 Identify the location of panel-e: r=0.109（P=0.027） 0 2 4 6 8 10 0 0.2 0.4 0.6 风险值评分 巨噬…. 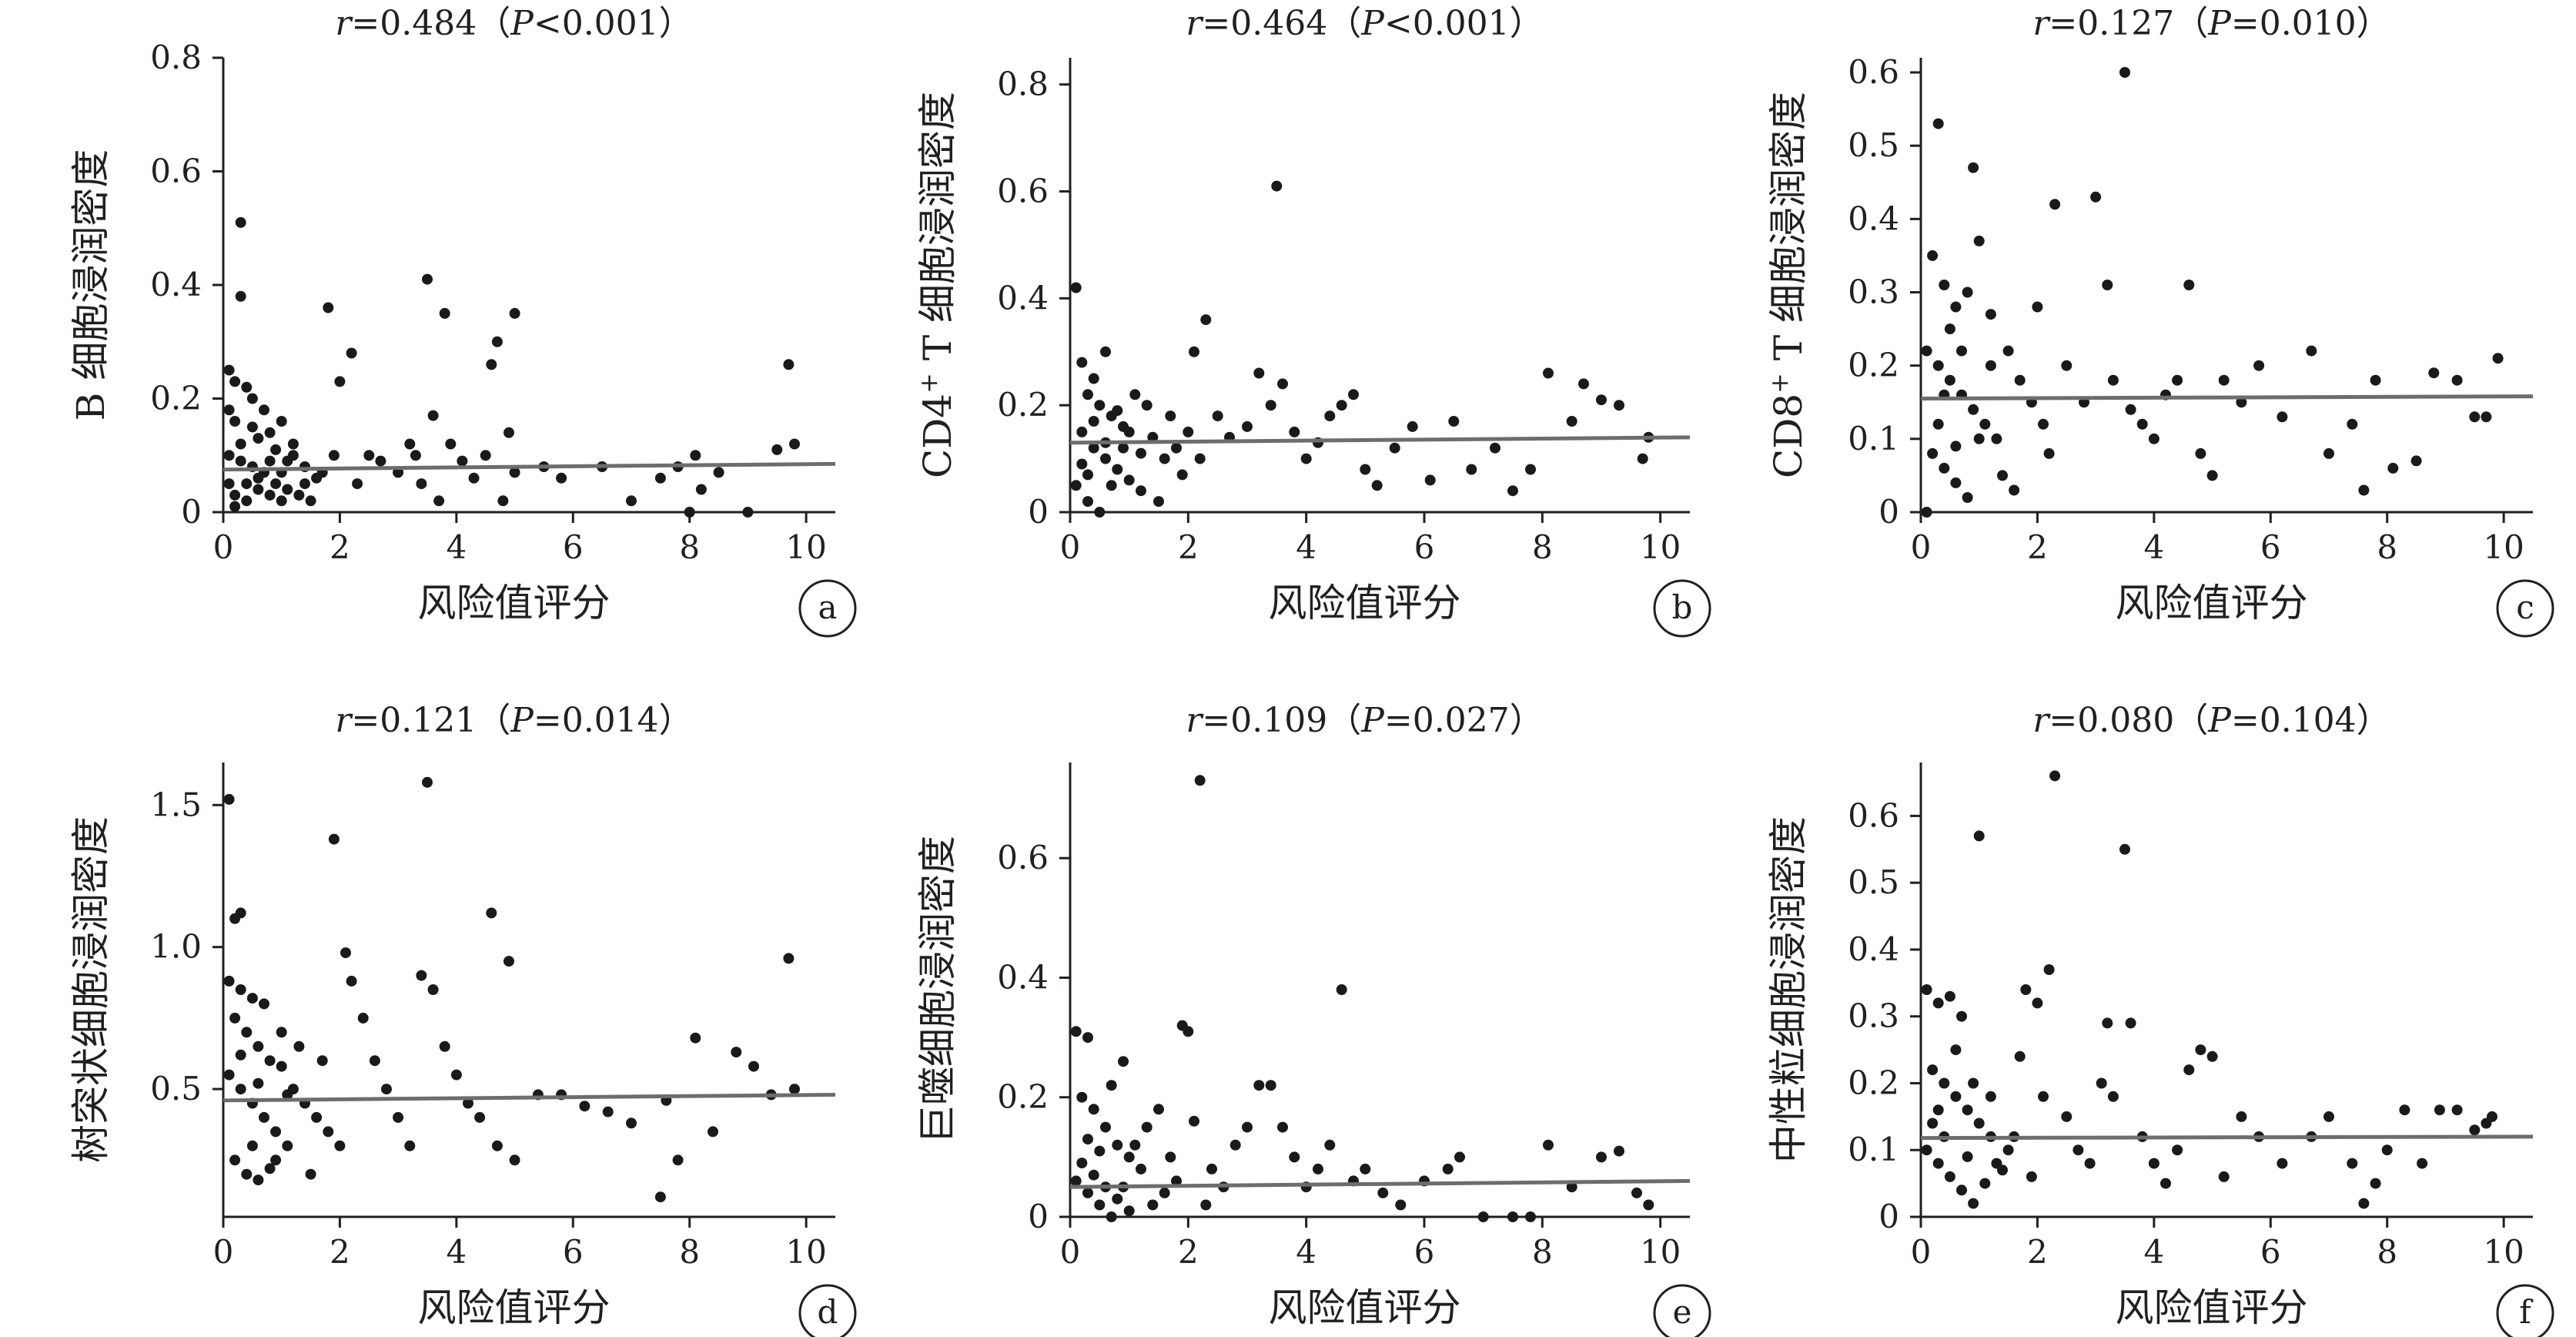
(1313, 1019).